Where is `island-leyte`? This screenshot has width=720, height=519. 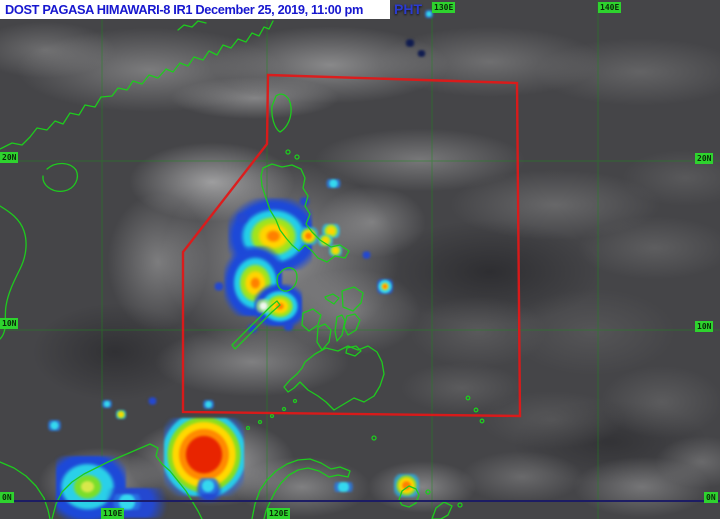 island-leyte is located at coordinates (352, 324).